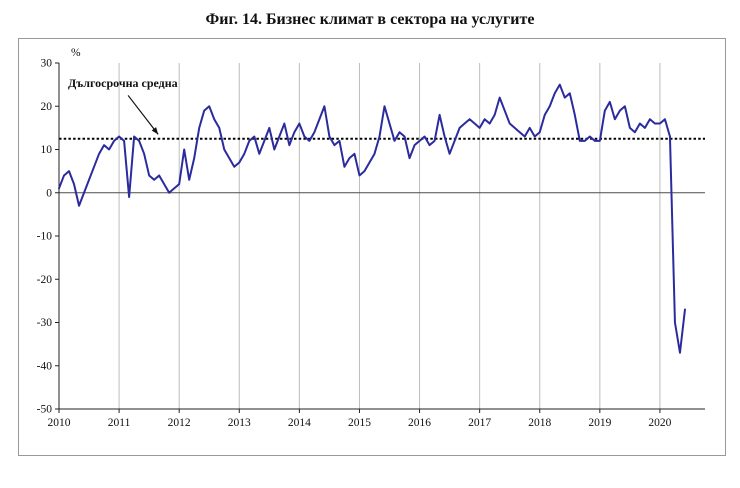 The width and height of the screenshot is (740, 488). Describe the element at coordinates (479, 423) in the screenshot. I see `x-tick-label: 2017` at that location.